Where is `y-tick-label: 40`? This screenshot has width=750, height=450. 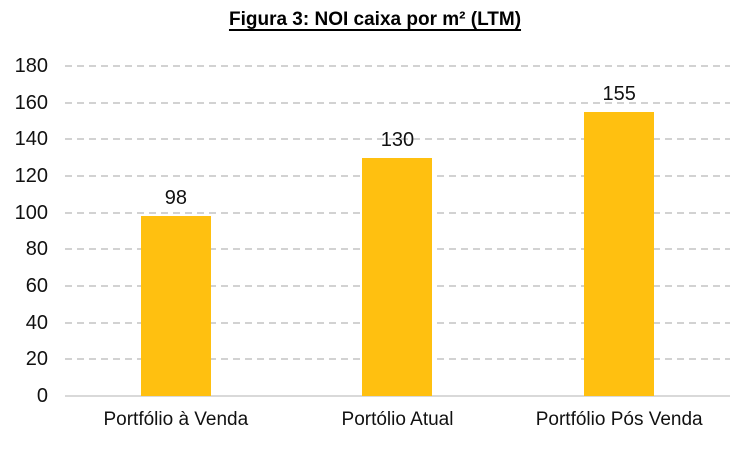 y-tick-label: 40 is located at coordinates (36, 322).